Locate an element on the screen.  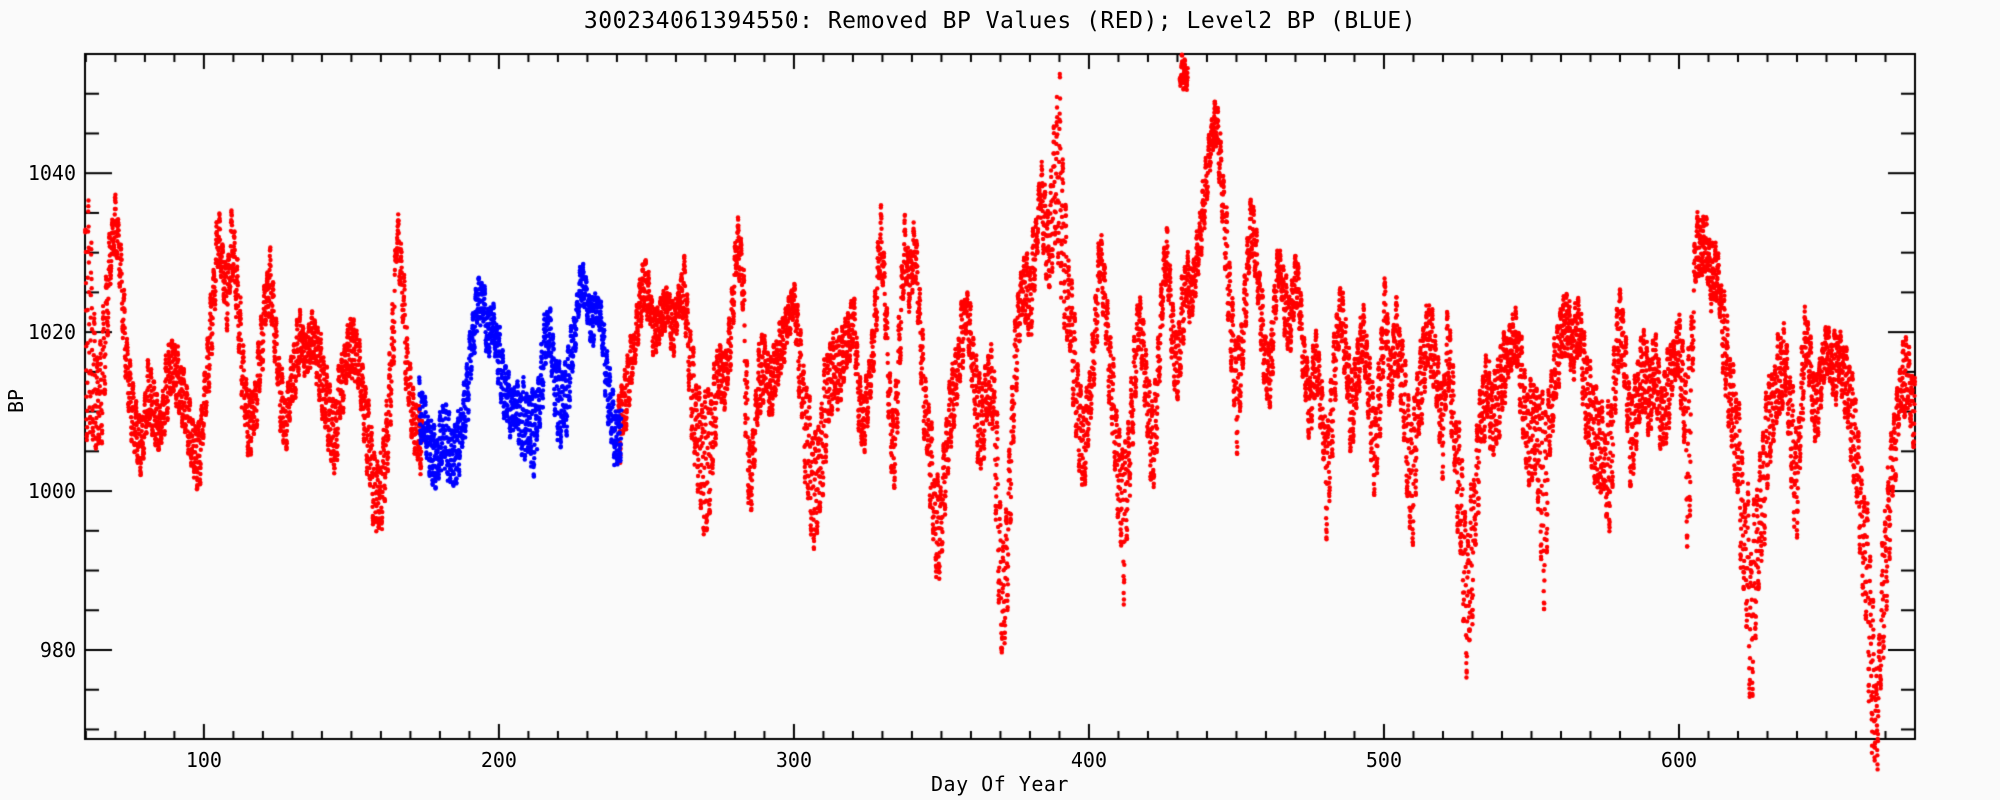
x-tick-label: 300 is located at coordinates (793, 760).